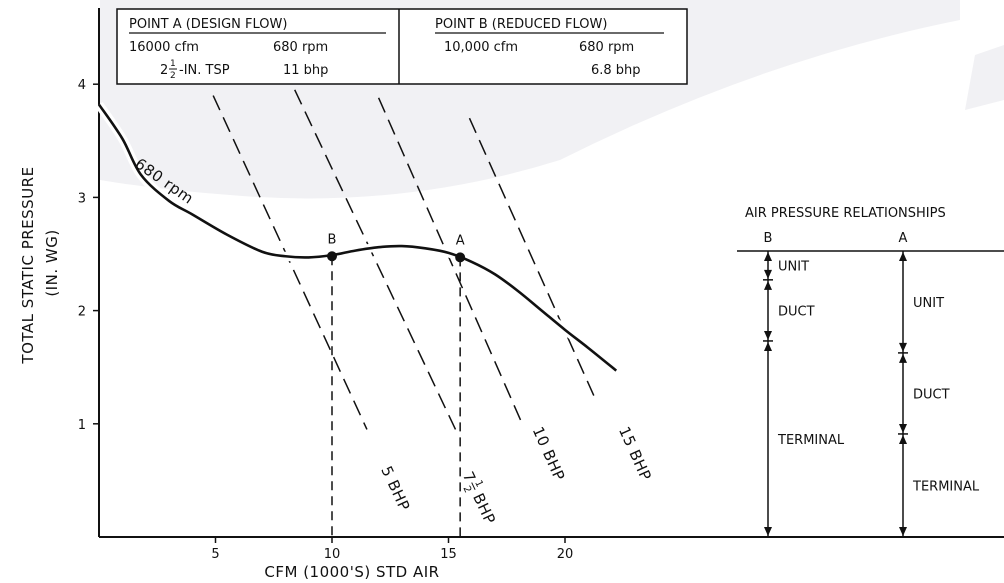 The width and height of the screenshot is (1004, 583). What do you see at coordinates (305, 70) in the screenshot?
I see `point-a-bhp: 11 bhp` at bounding box center [305, 70].